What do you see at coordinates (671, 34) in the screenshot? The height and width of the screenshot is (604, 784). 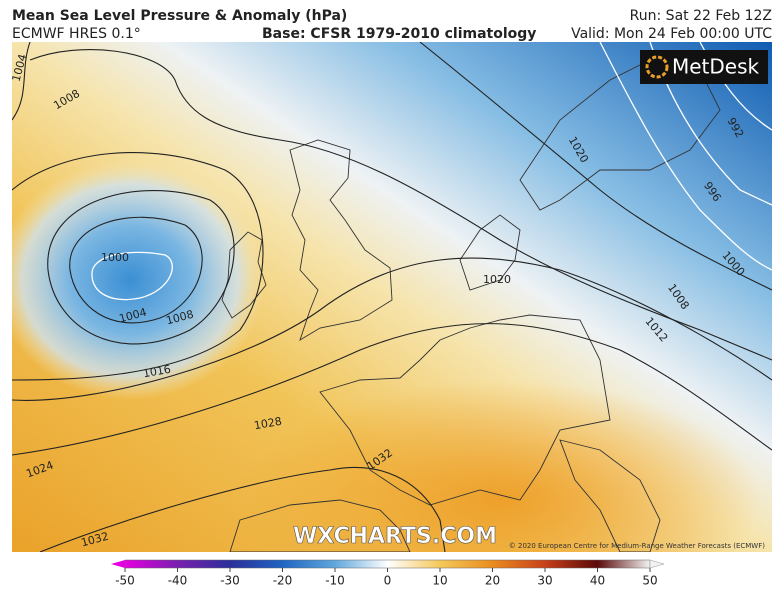 I see `valid: Valid: Mon 24 Feb 00:00 UTC` at bounding box center [671, 34].